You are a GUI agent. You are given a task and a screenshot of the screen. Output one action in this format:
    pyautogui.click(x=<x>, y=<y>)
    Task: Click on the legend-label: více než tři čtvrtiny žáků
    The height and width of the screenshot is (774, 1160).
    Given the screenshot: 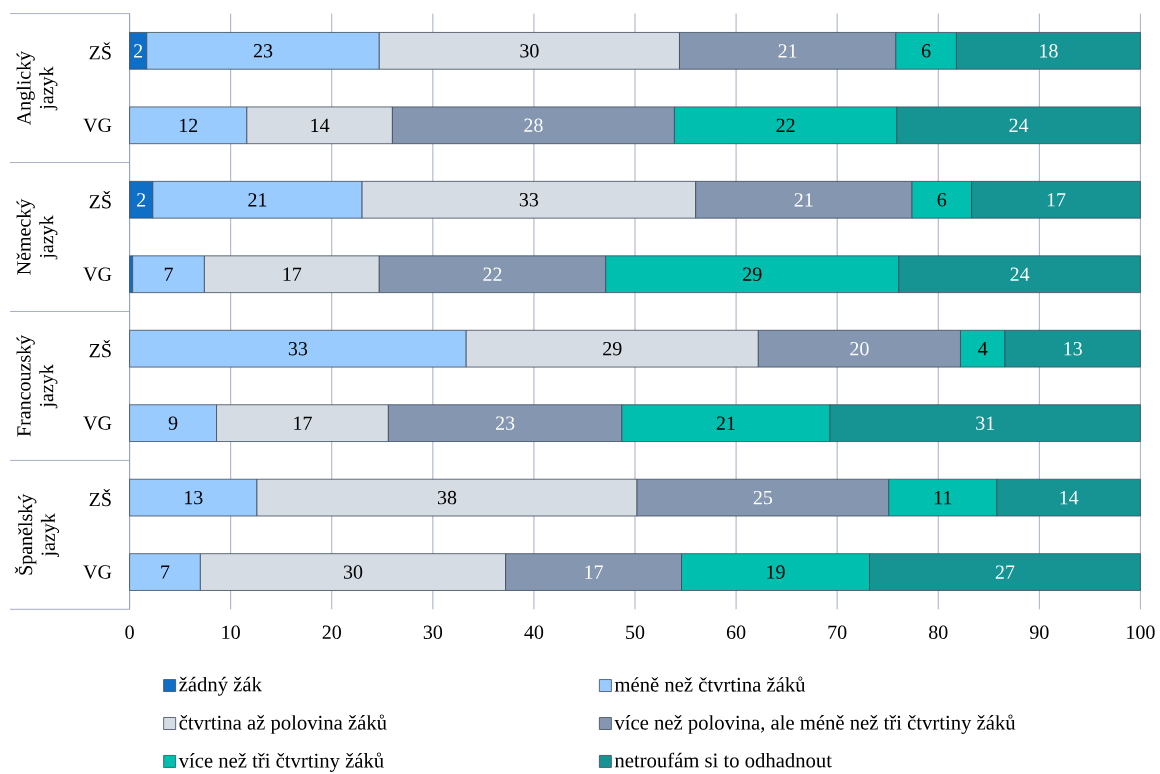 What is the action you would take?
    pyautogui.click(x=281, y=762)
    